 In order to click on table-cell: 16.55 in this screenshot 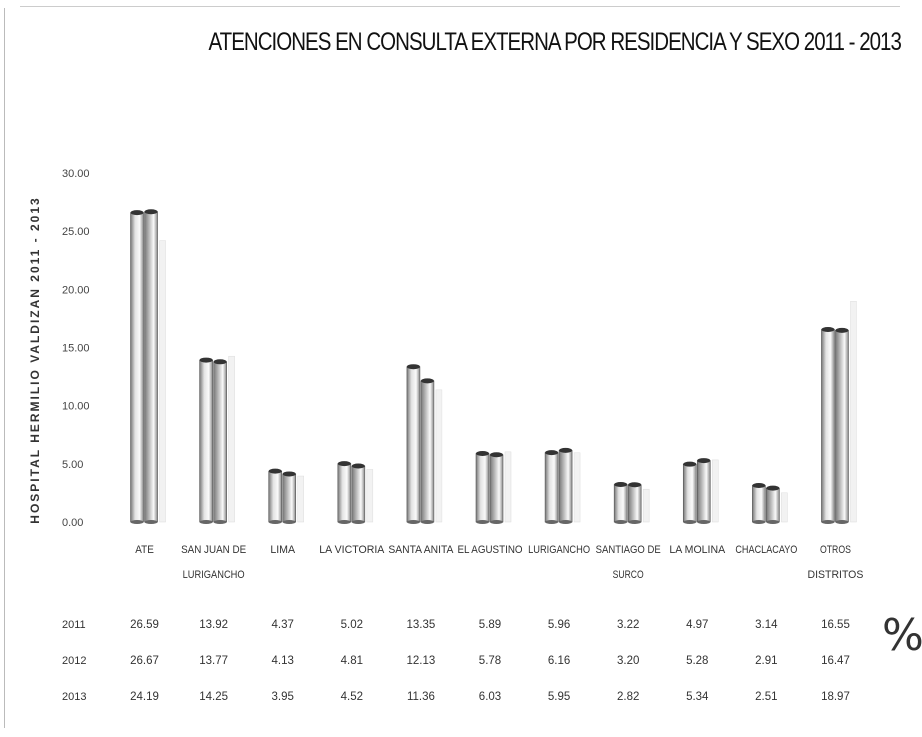, I will do `click(835, 625)`.